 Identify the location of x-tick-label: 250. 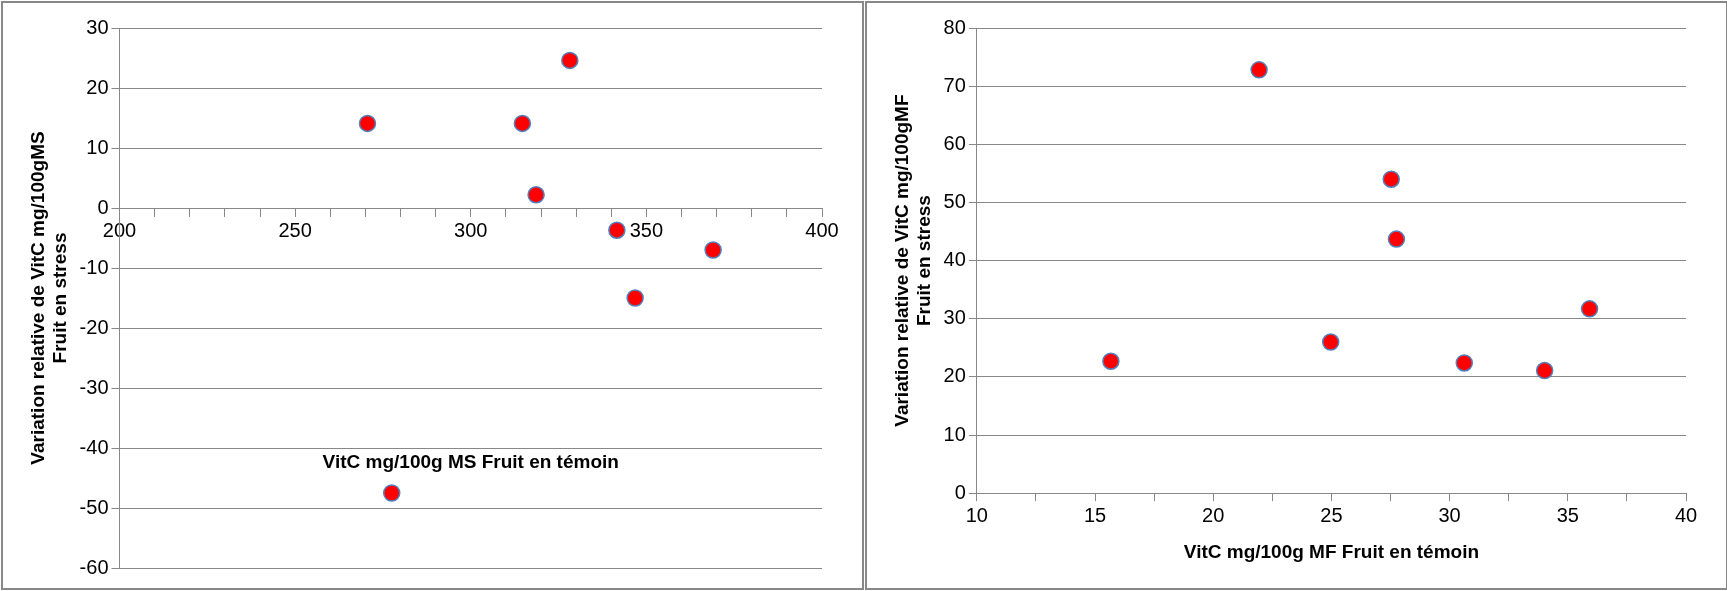
(295, 229).